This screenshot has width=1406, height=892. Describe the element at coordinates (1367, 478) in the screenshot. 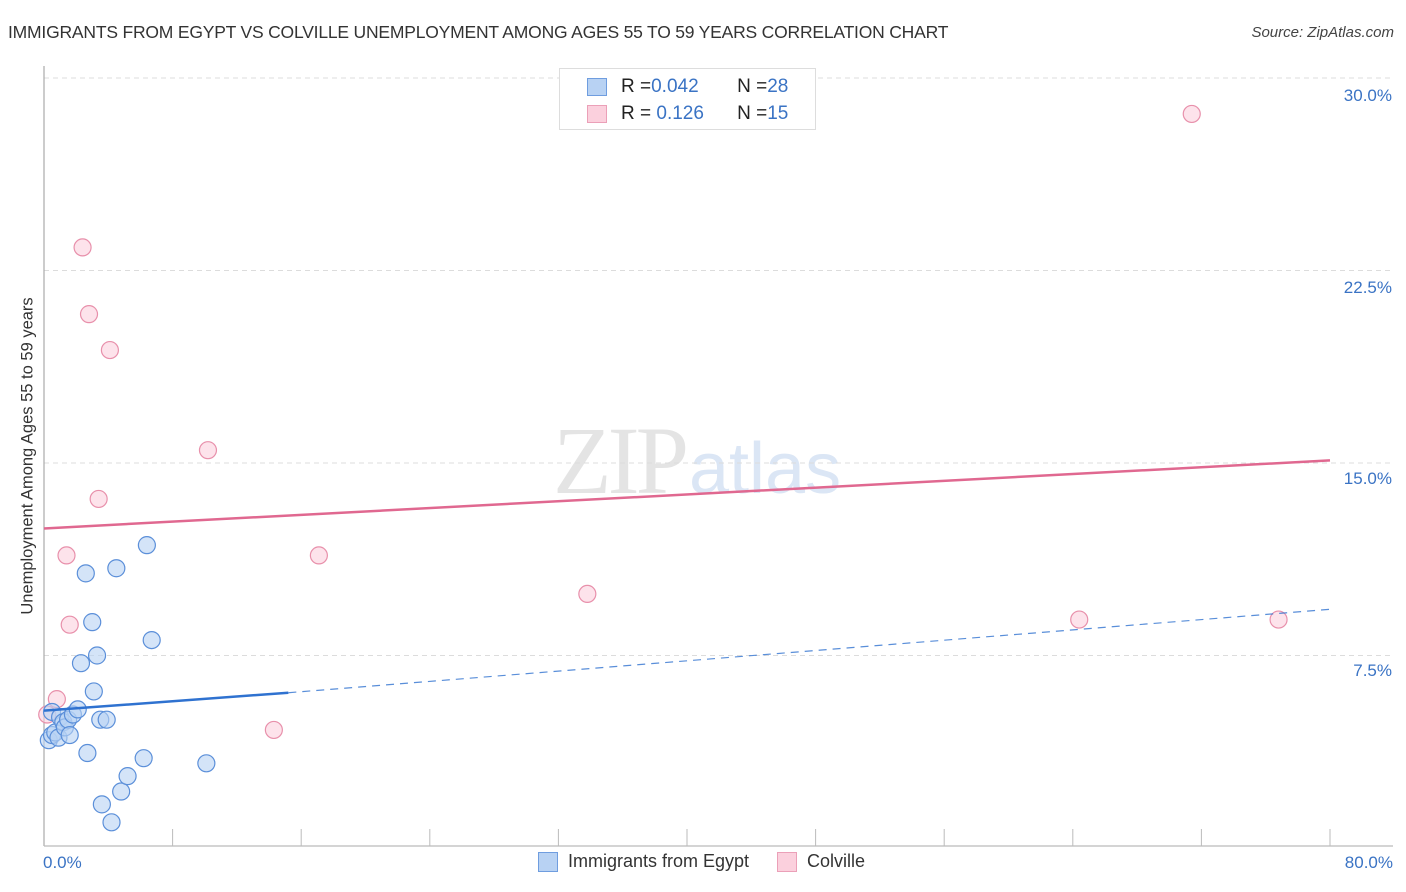

I see `y-tick-label: 15.0%` at that location.